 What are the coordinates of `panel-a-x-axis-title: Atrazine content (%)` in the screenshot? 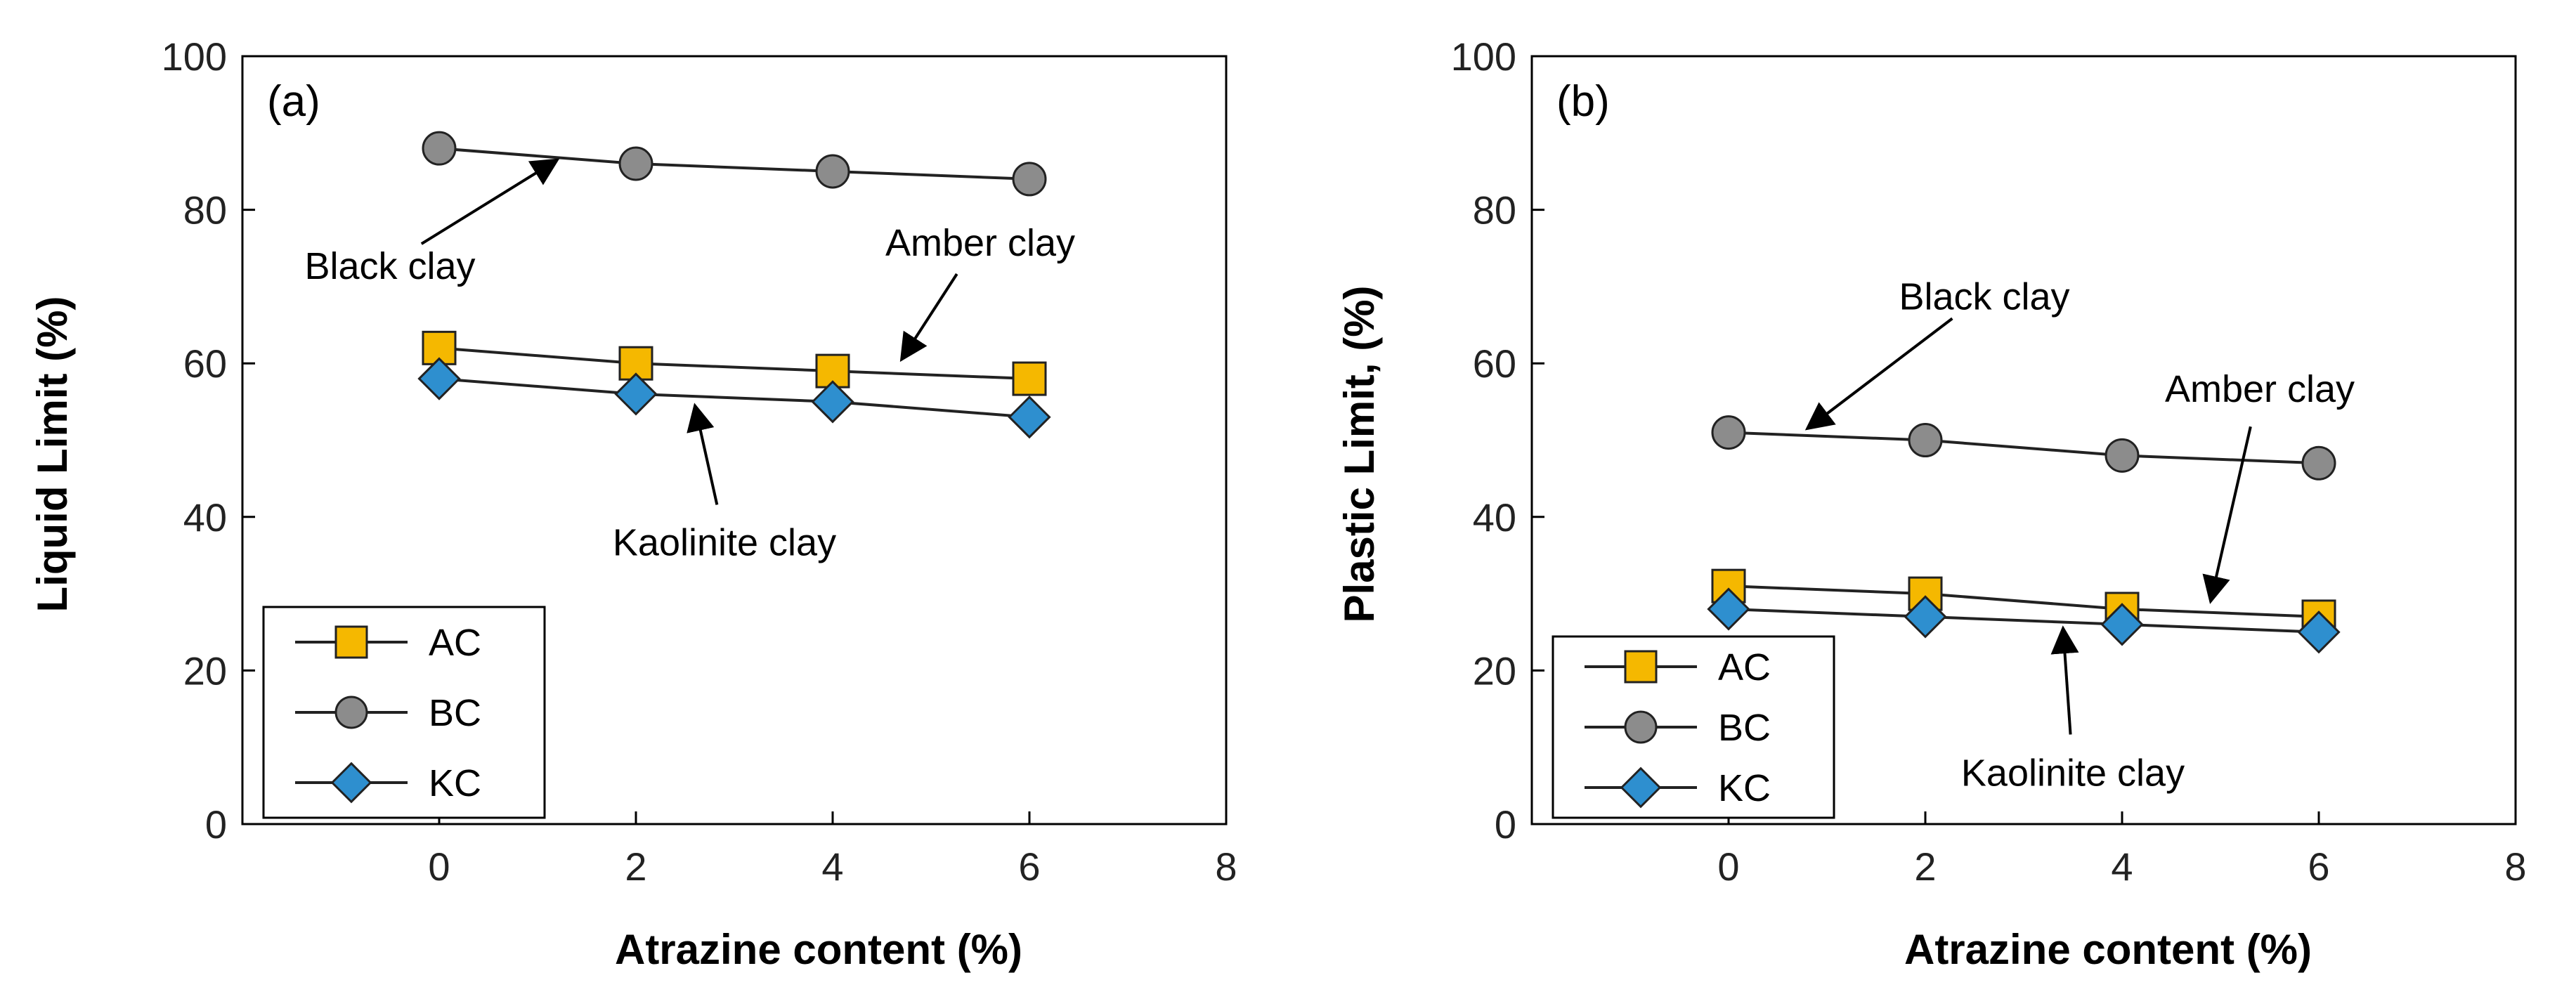 It's located at (818, 949).